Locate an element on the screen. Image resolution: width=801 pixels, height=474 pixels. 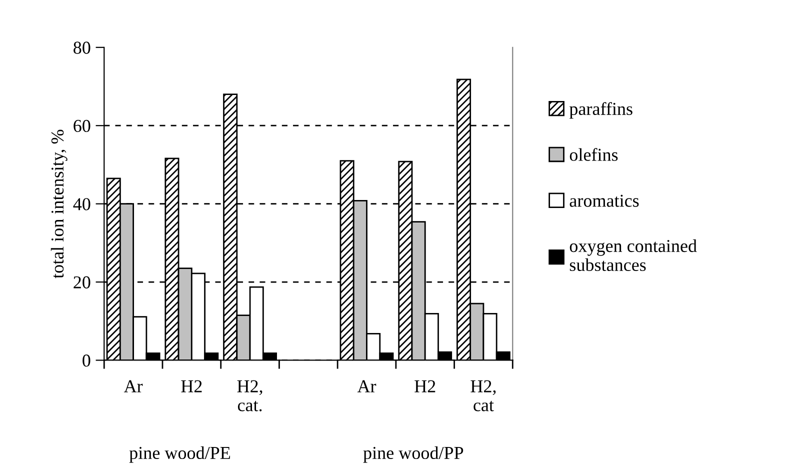
legend-label: aromatics is located at coordinates (604, 200).